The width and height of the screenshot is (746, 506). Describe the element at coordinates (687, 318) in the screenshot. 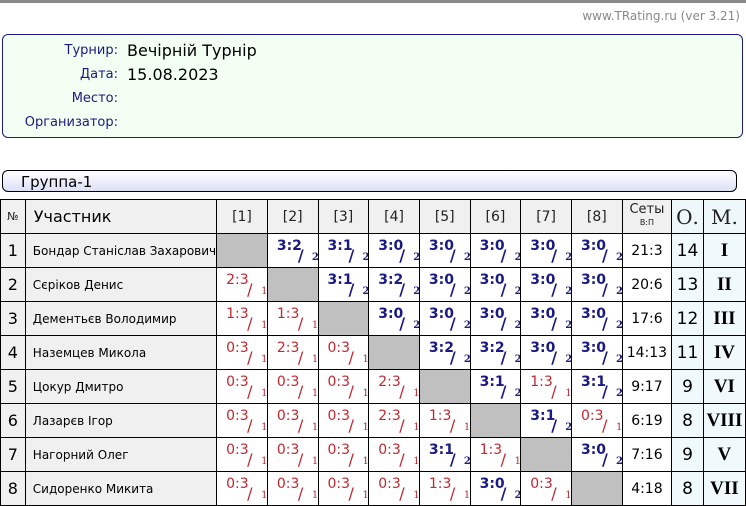

I see `points-total: 12` at that location.